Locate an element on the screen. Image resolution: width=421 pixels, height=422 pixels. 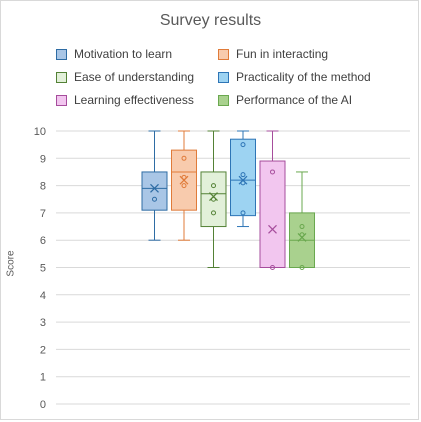
y-tick-label: 0 is located at coordinates (43, 405).